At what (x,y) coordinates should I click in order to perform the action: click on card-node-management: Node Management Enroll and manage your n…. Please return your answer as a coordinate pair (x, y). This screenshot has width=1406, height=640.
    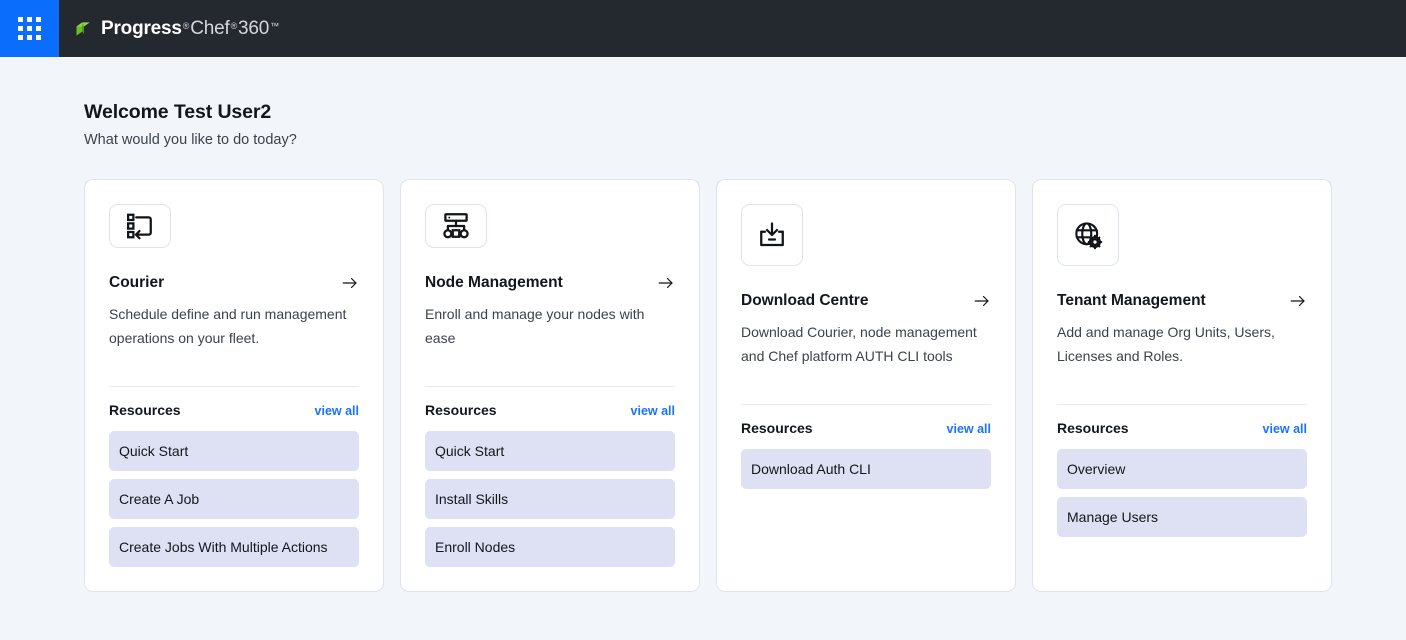
    Looking at the image, I should click on (550, 385).